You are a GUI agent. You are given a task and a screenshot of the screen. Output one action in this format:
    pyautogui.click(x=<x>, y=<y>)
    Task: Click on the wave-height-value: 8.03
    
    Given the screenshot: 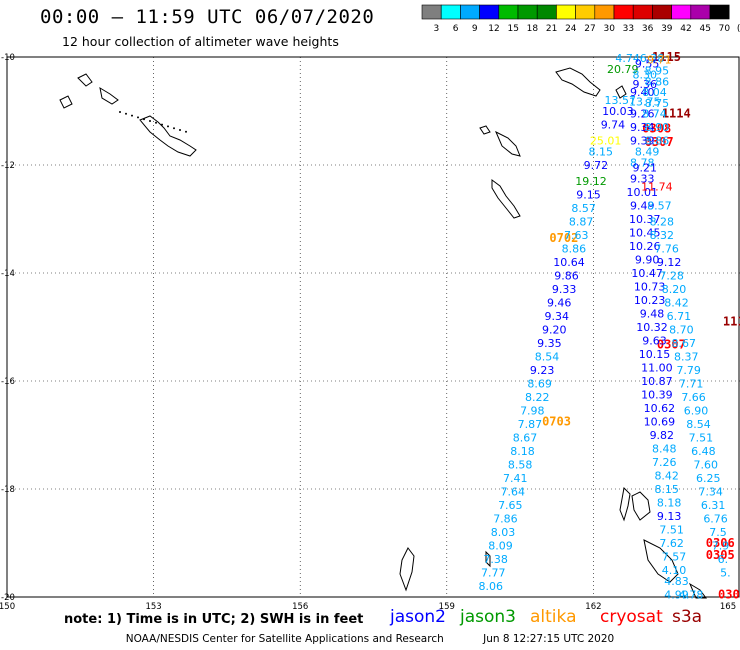 What is the action you would take?
    pyautogui.click(x=503, y=532)
    